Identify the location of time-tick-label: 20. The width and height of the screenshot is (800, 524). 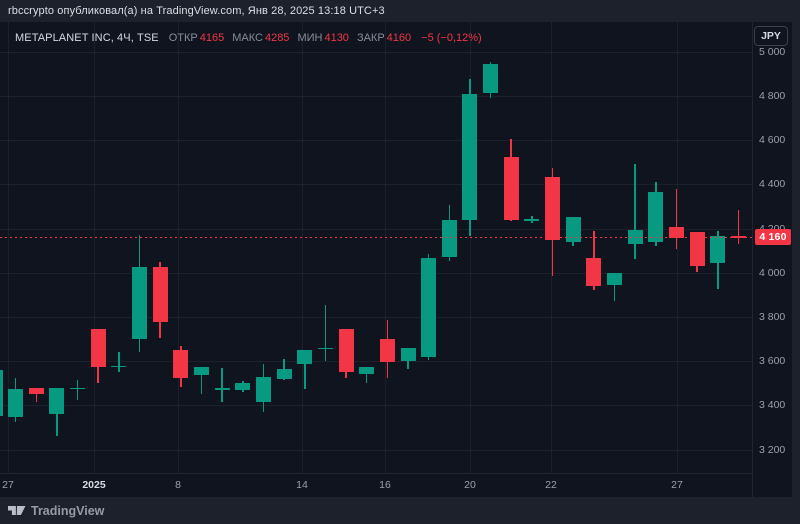
(470, 485).